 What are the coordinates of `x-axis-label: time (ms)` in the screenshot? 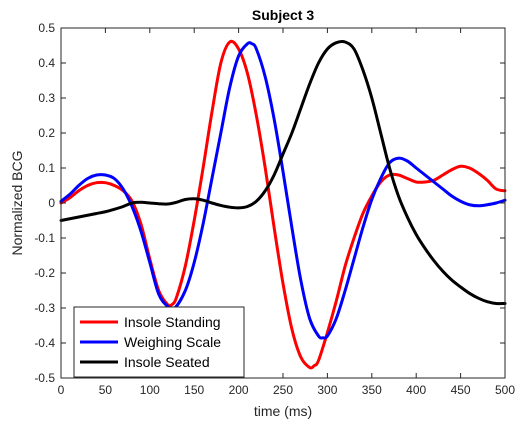 It's located at (283, 411).